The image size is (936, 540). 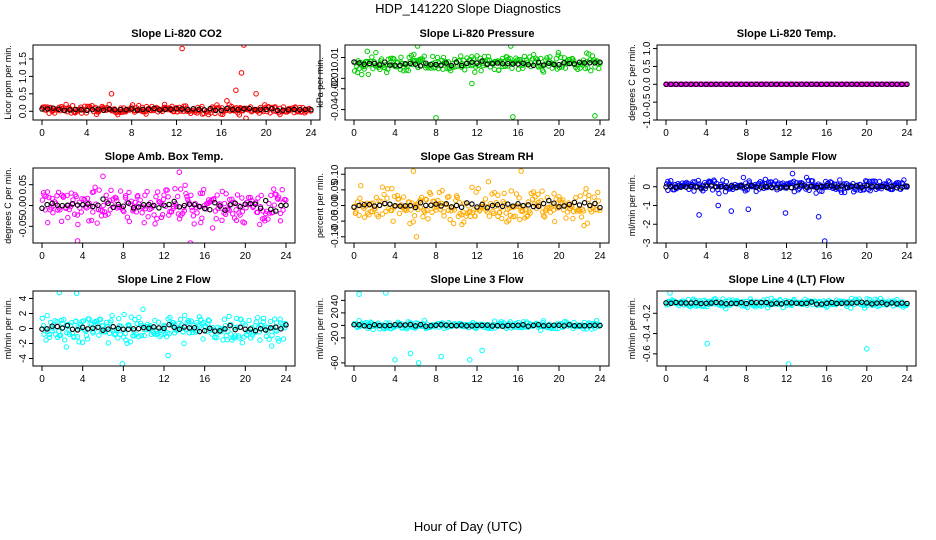 I want to click on y-tick-label: -3, so click(x=647, y=242).